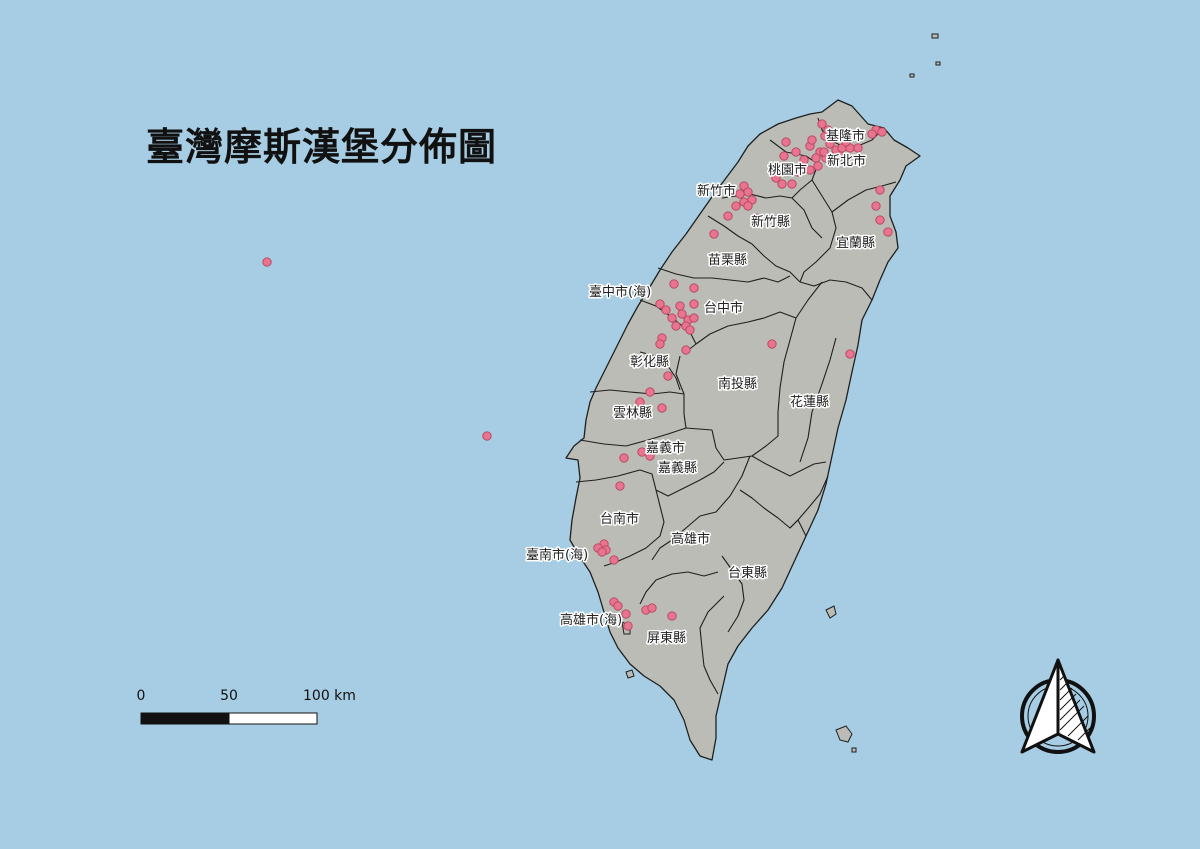 The height and width of the screenshot is (849, 1200). I want to click on scale-bar: 0 50 100 km, so click(246, 706).